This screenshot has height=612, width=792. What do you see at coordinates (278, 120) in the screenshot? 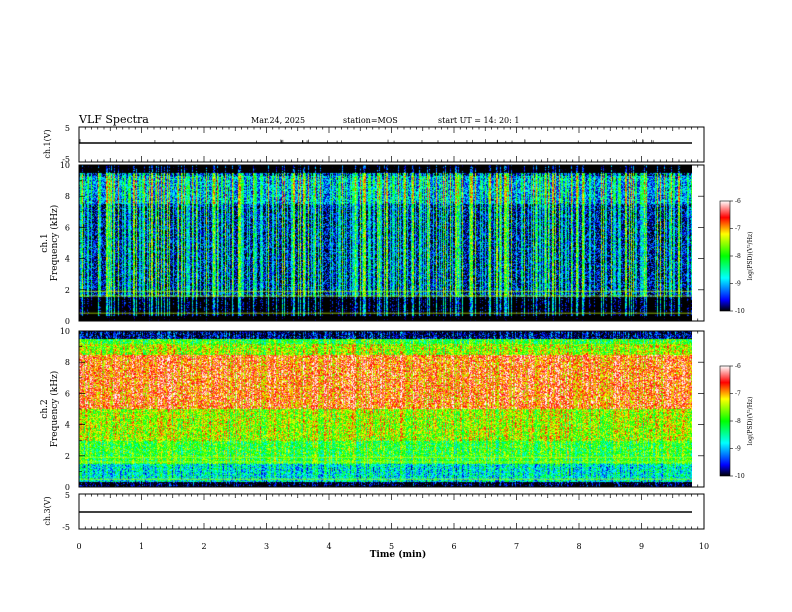
I see `date-label: Mar.24, 2025` at bounding box center [278, 120].